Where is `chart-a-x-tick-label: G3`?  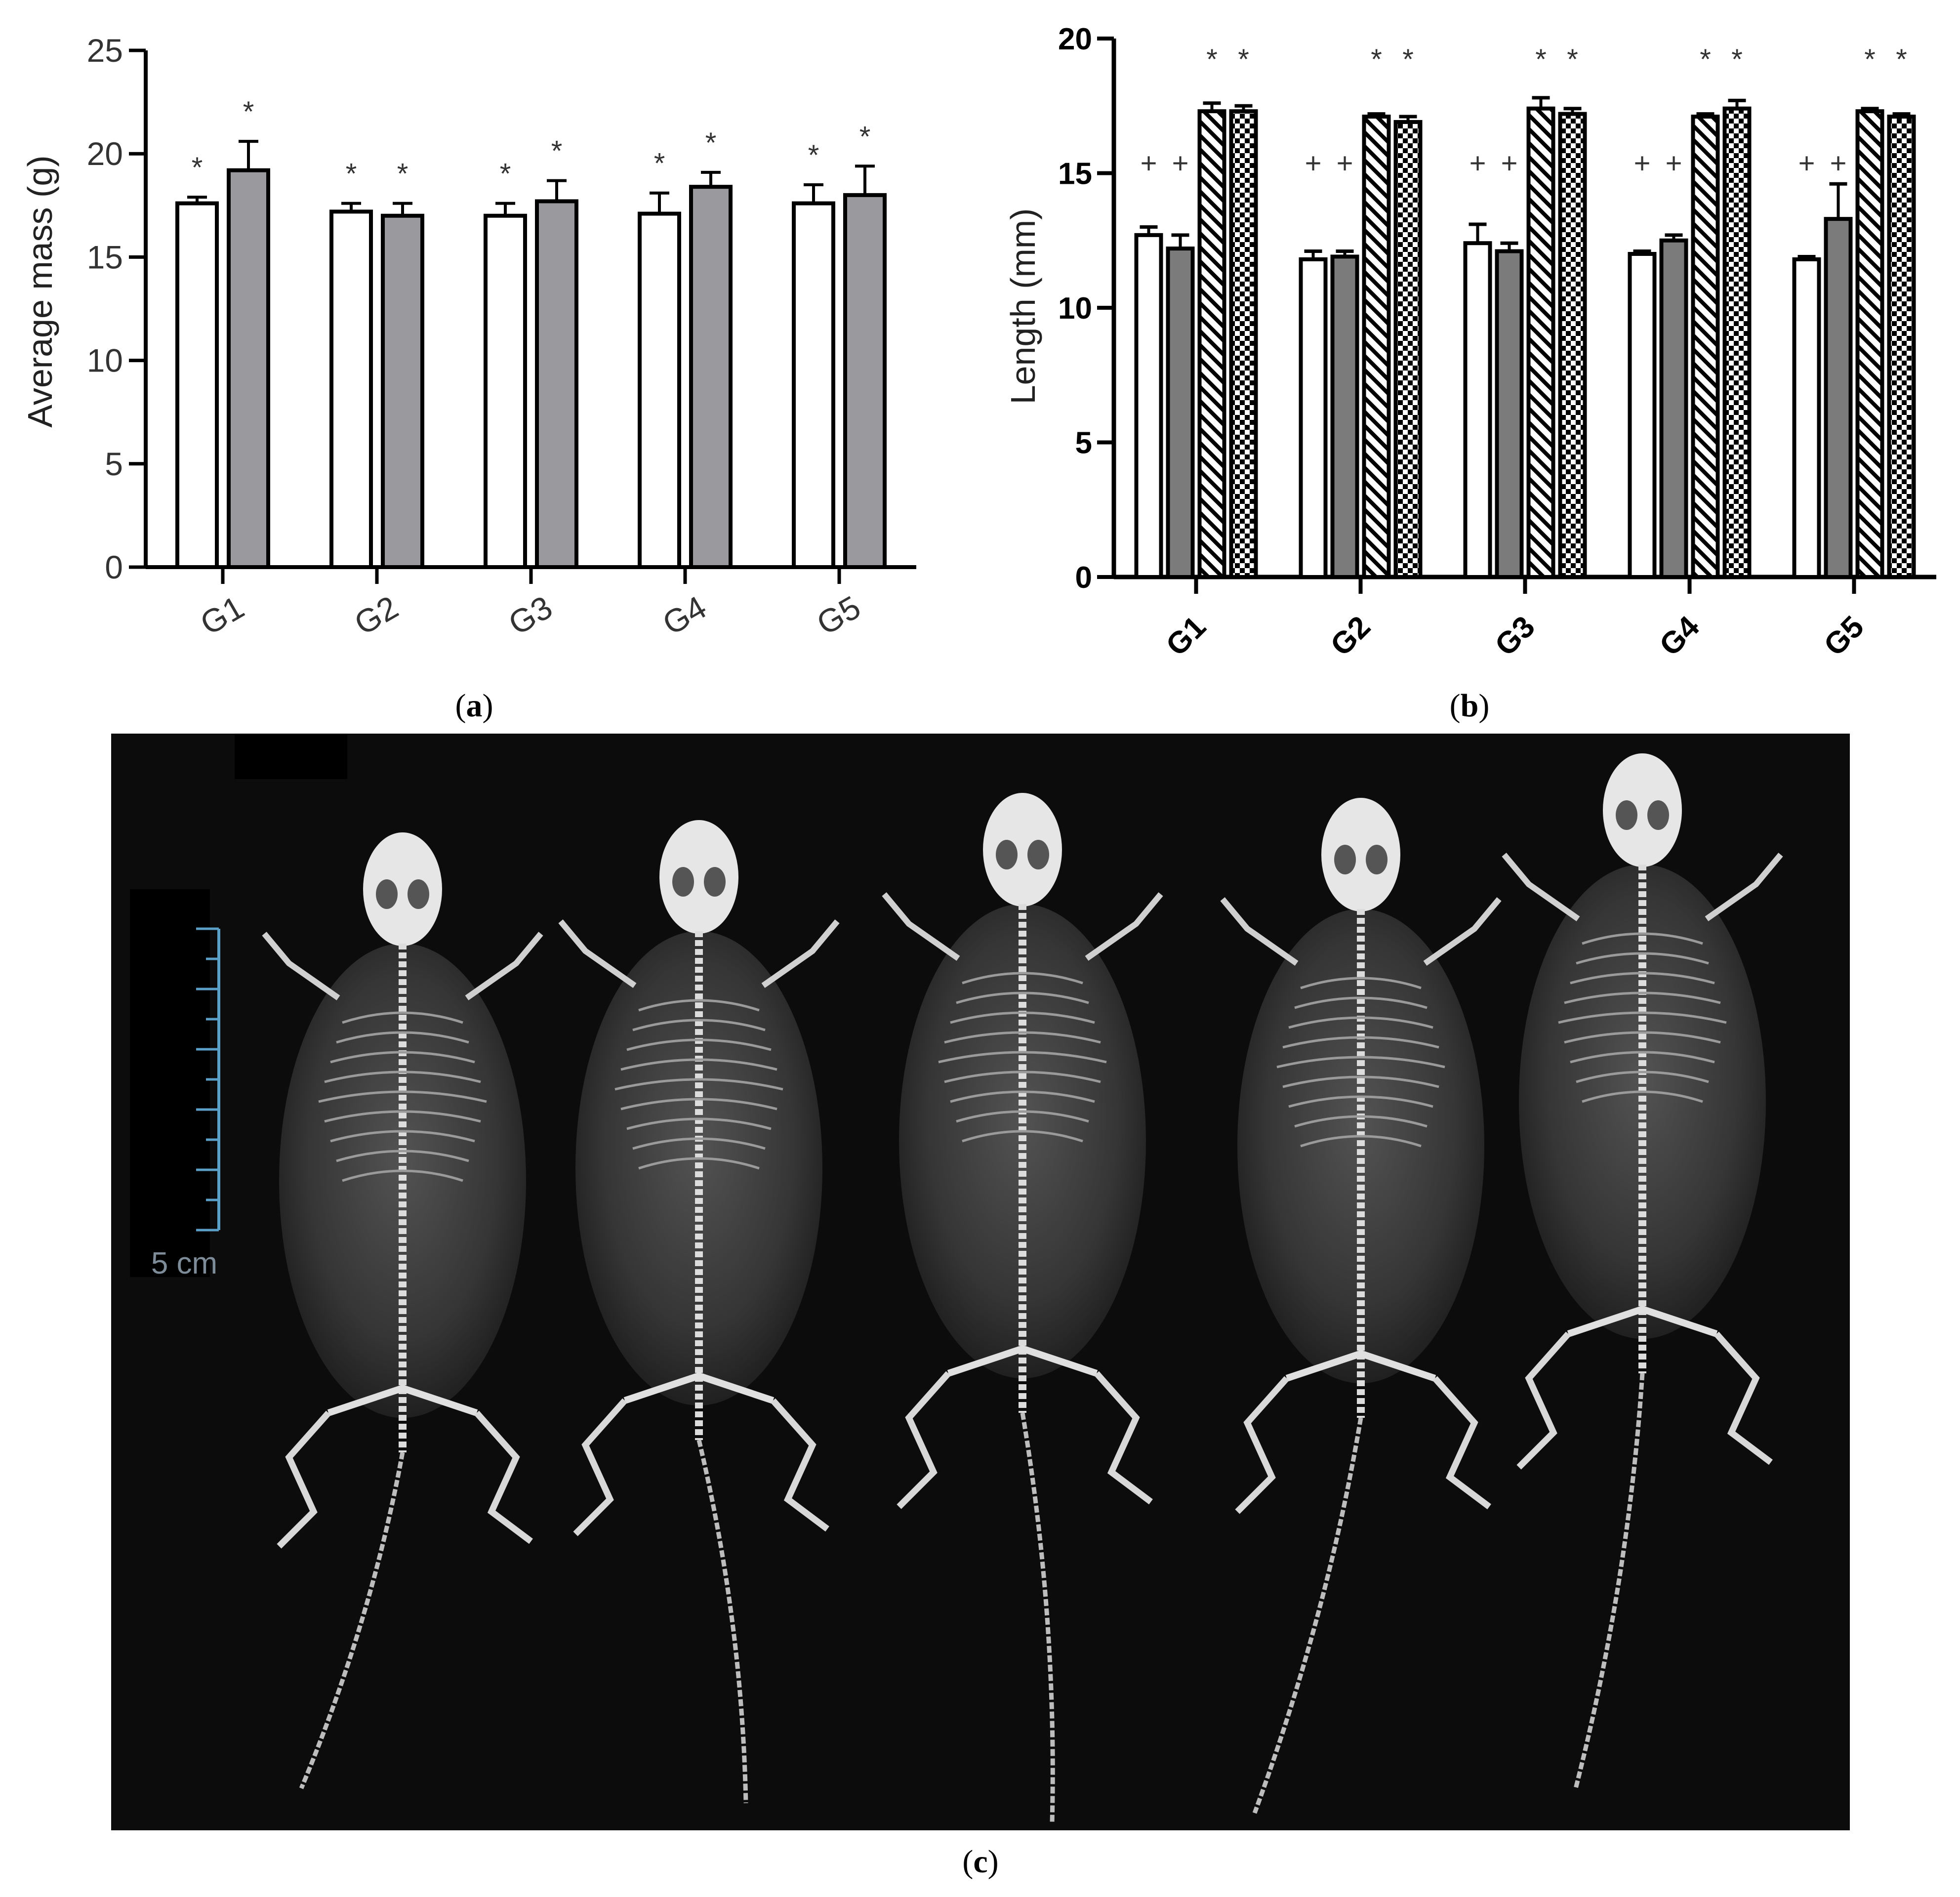
chart-a-x-tick-label: G3 is located at coordinates (530, 615).